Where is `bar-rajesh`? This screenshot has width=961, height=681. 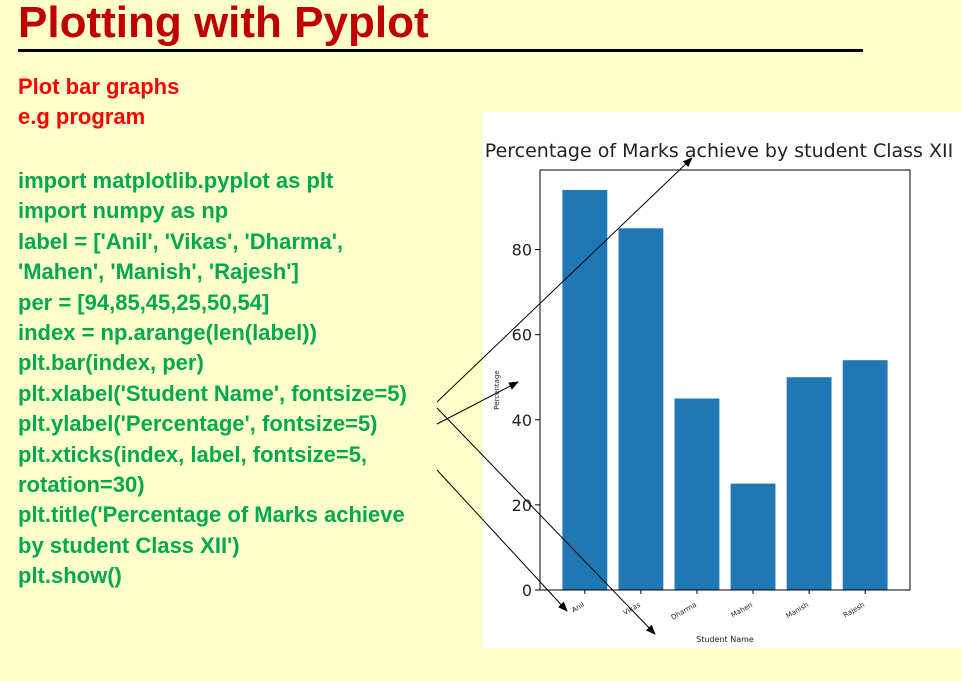
bar-rajesh is located at coordinates (865, 475).